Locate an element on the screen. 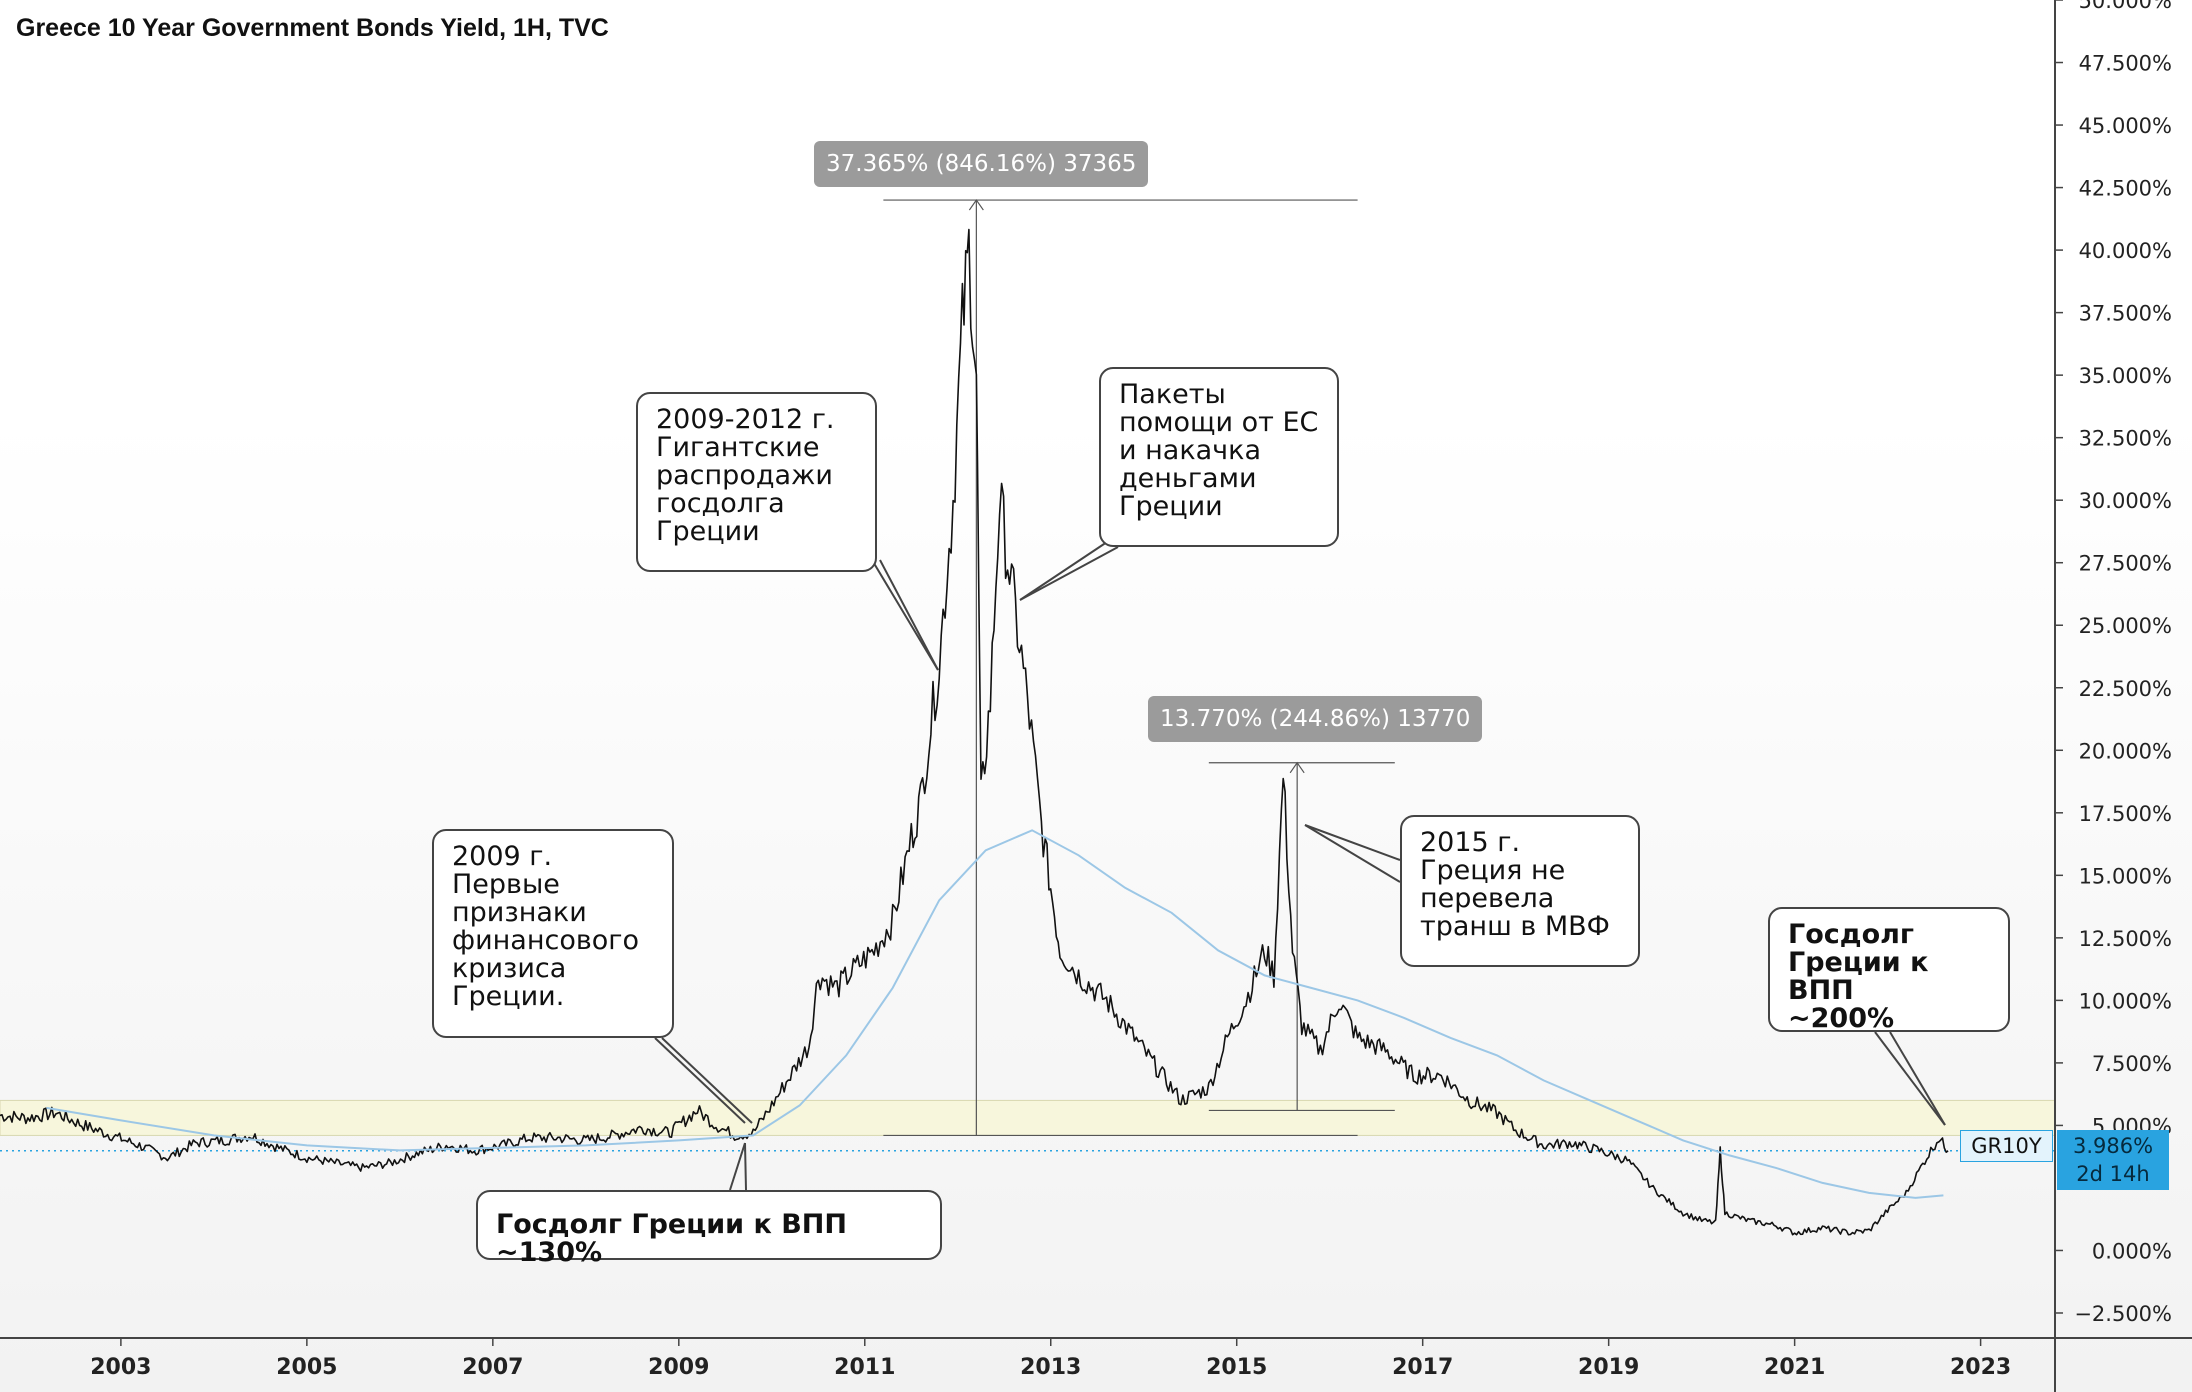  callout-2015-tail-b is located at coordinates (1352, 853).